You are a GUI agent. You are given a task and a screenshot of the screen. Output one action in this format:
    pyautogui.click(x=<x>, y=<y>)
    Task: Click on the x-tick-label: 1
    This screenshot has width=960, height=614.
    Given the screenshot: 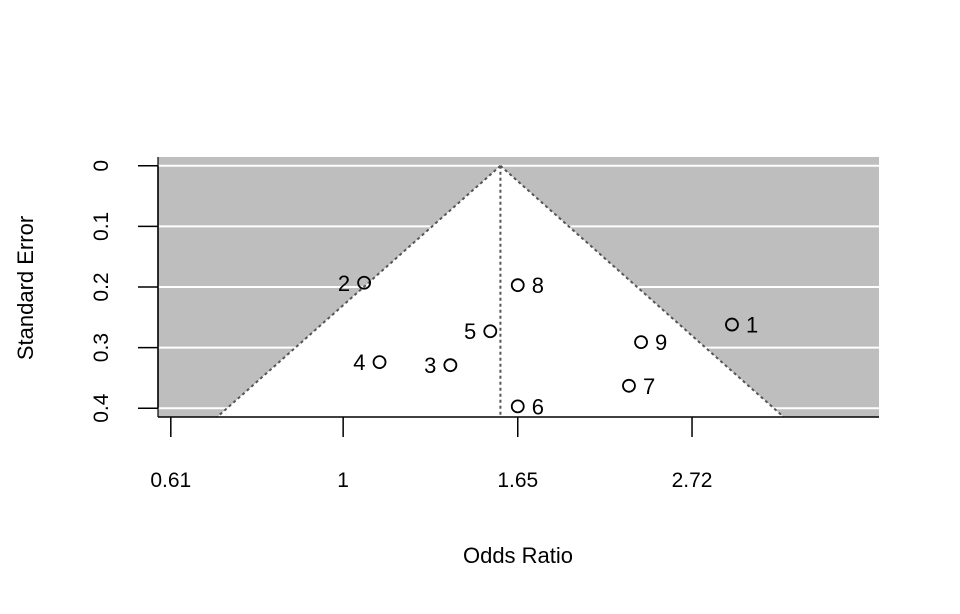 What is the action you would take?
    pyautogui.click(x=343, y=480)
    